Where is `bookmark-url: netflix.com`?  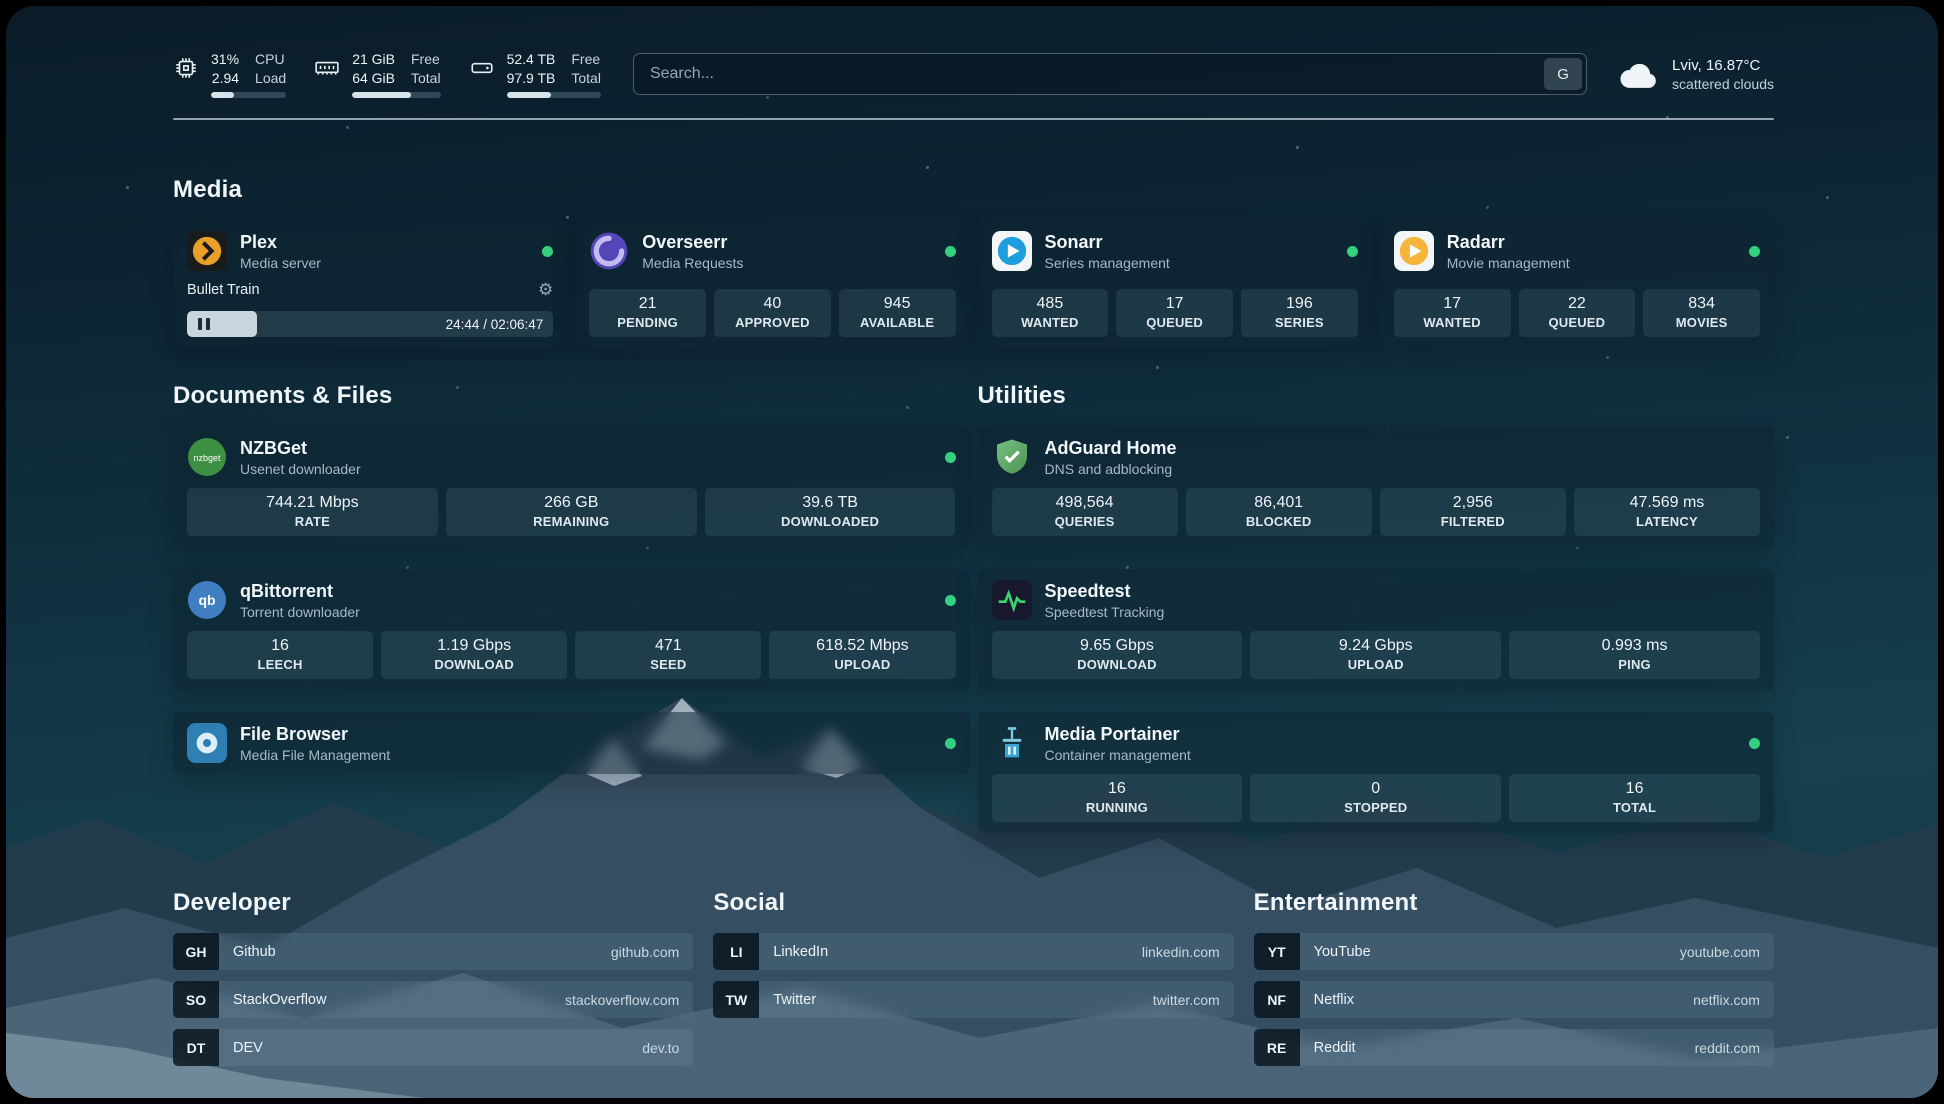
bookmark-url: netflix.com is located at coordinates (1726, 999).